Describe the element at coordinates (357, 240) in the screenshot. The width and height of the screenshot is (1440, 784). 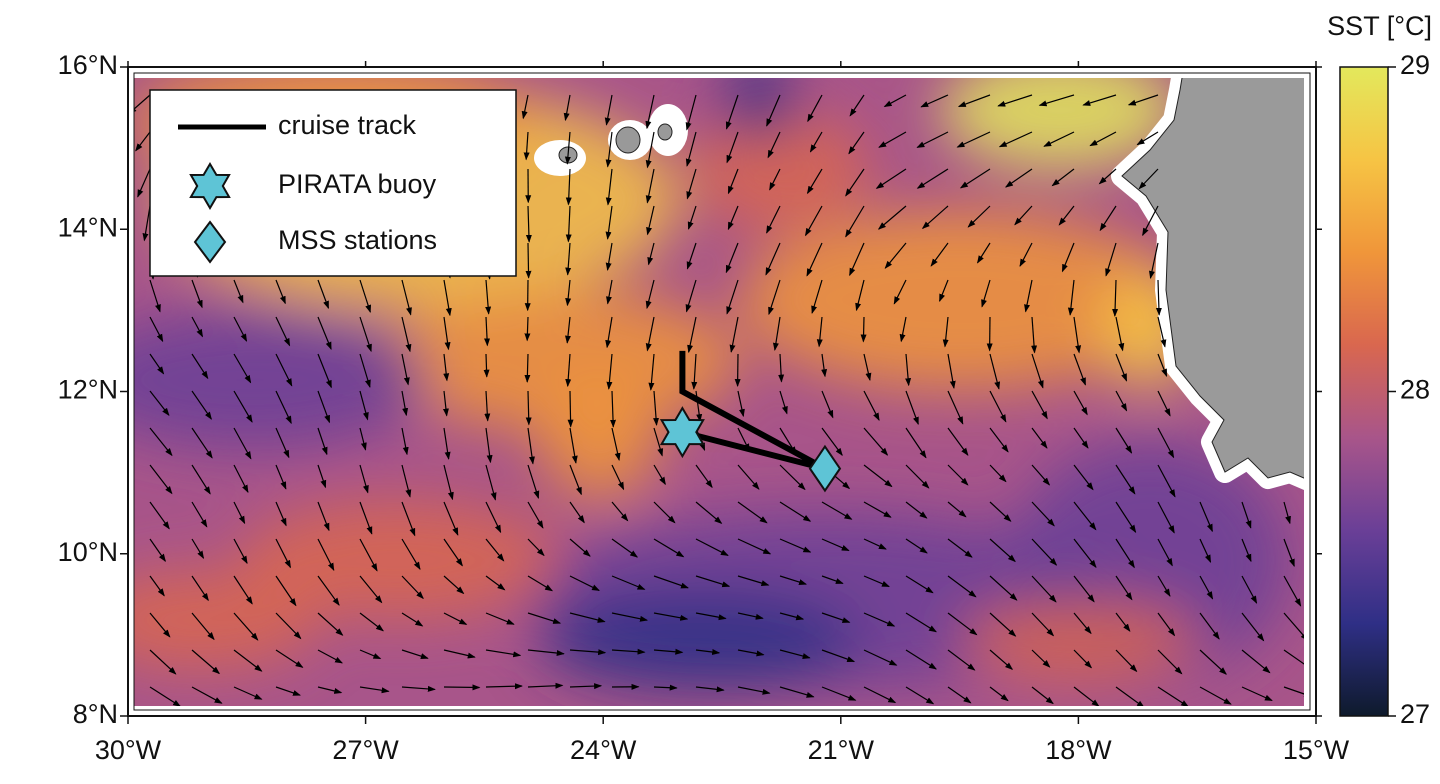
I see `legend-label: MSS stations` at that location.